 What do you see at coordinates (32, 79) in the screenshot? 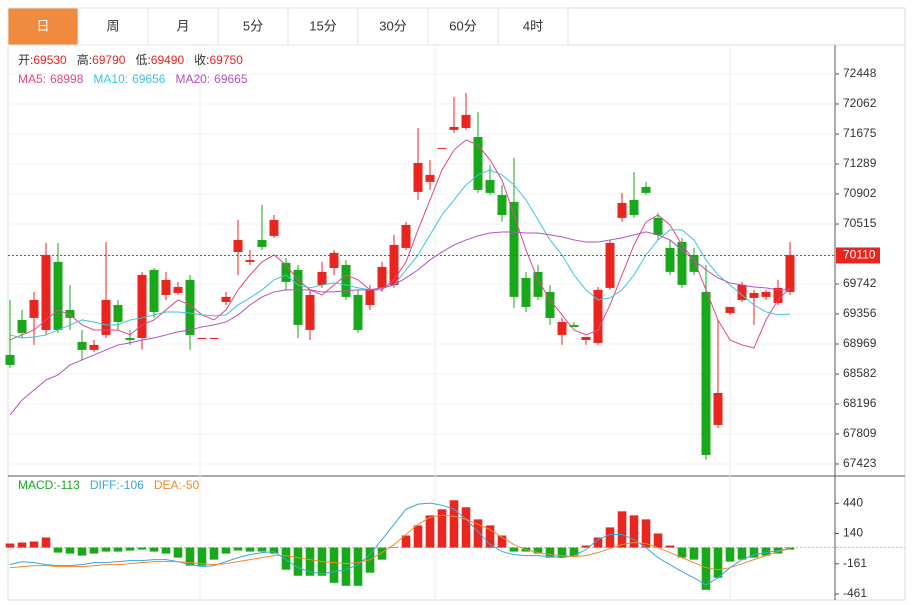
I see `legend-label: MA5:` at bounding box center [32, 79].